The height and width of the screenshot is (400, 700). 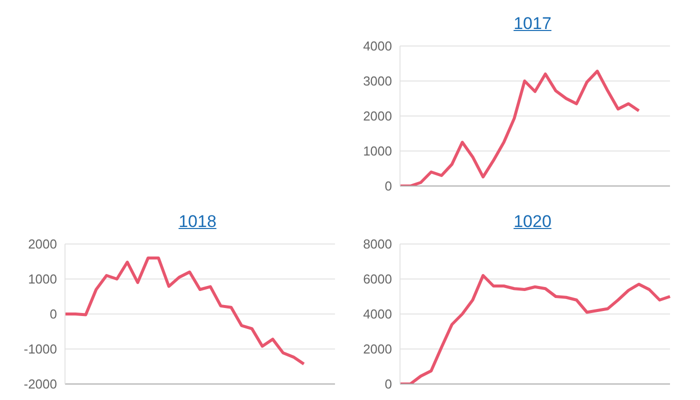 I want to click on y-tick-label: 3000, so click(x=377, y=81).